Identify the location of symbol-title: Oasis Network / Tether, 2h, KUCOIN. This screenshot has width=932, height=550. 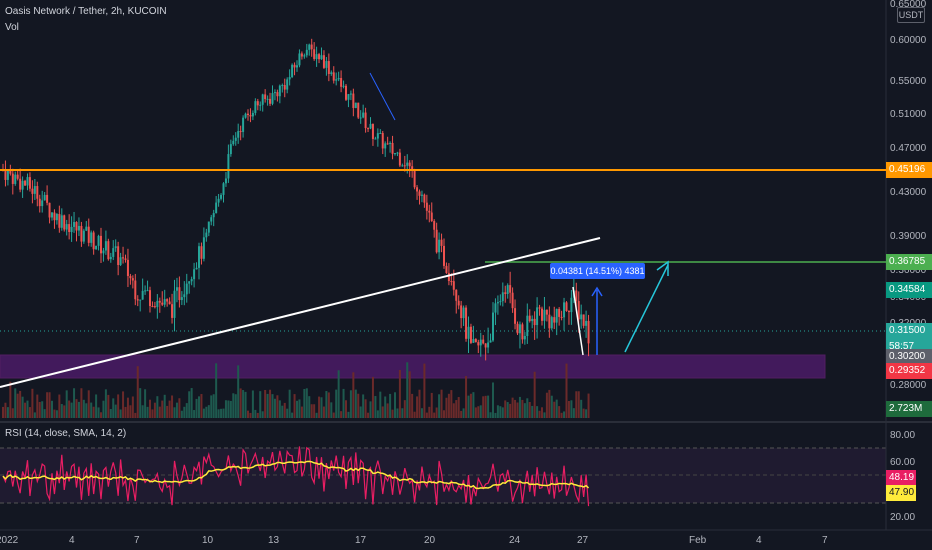
(86, 11).